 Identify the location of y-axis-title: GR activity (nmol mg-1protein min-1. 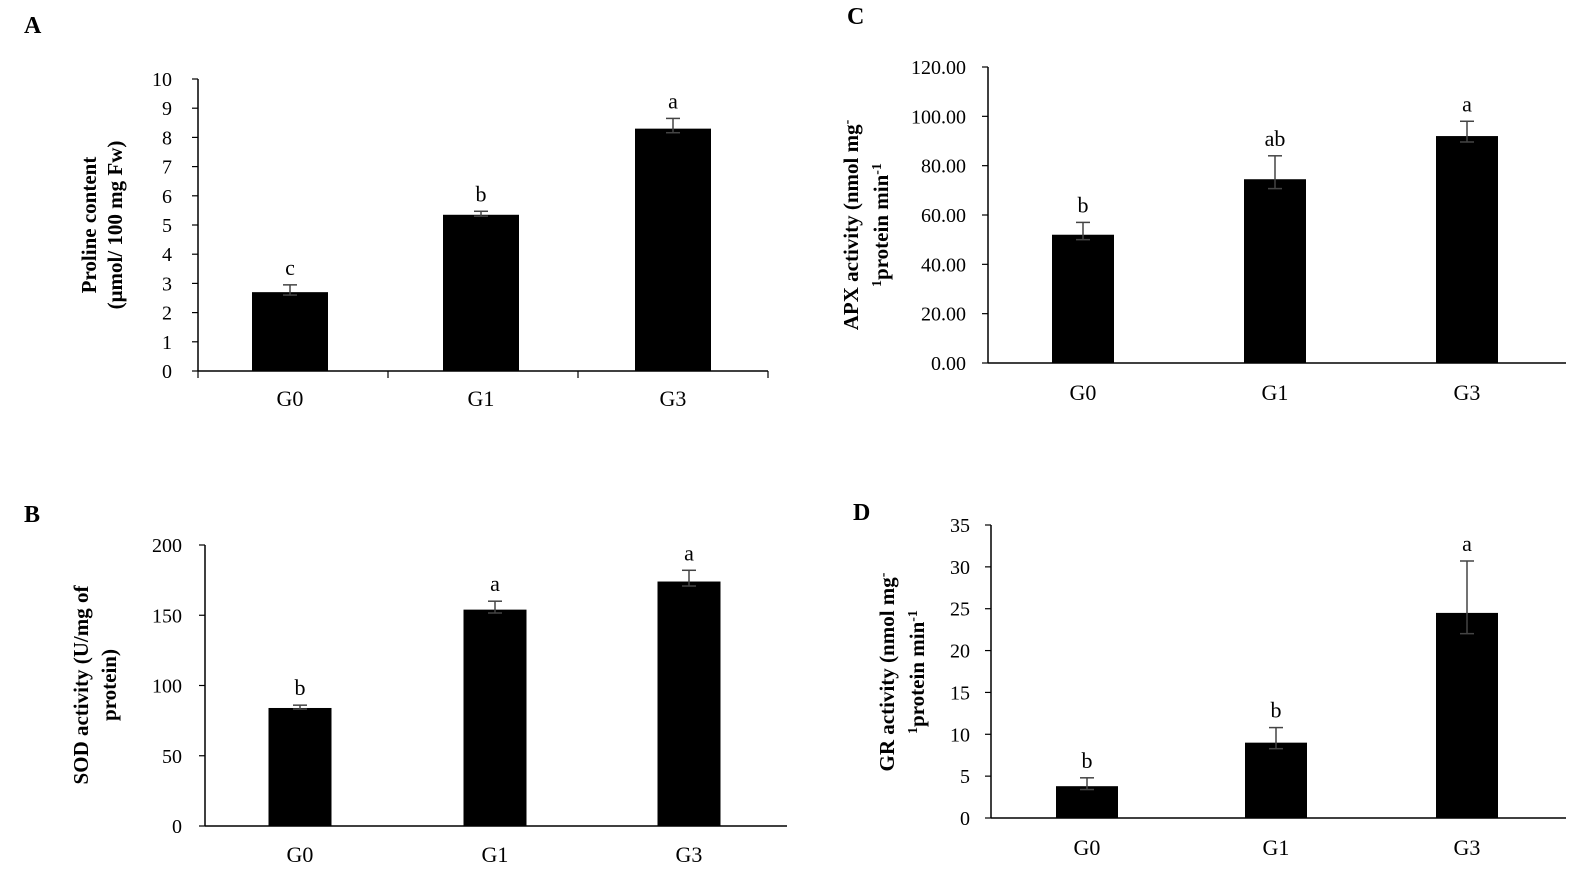
(902, 671).